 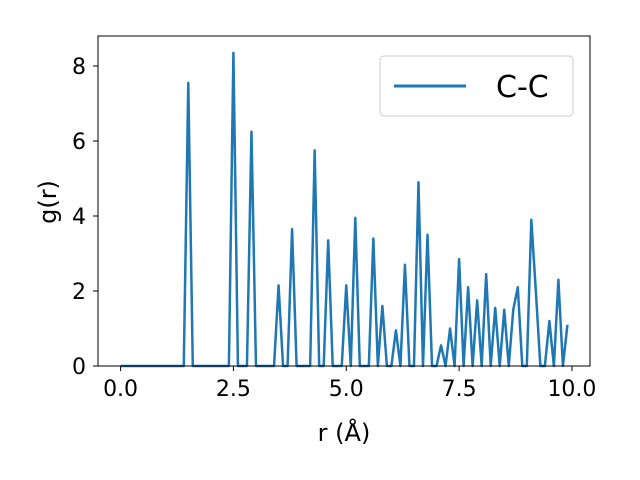 What do you see at coordinates (79, 217) in the screenshot?
I see `y-tick-label: 4` at bounding box center [79, 217].